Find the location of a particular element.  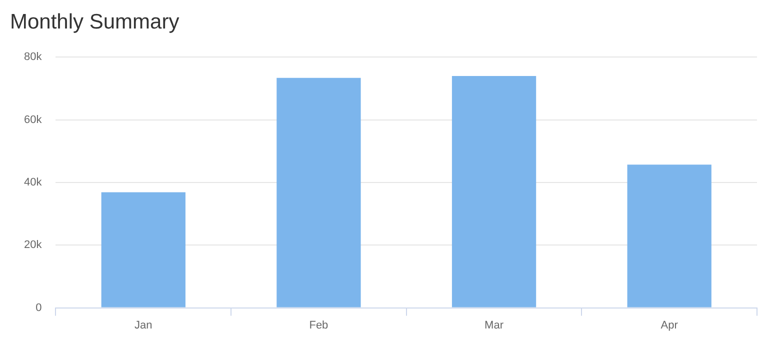

x-tick-label: Apr is located at coordinates (669, 325).